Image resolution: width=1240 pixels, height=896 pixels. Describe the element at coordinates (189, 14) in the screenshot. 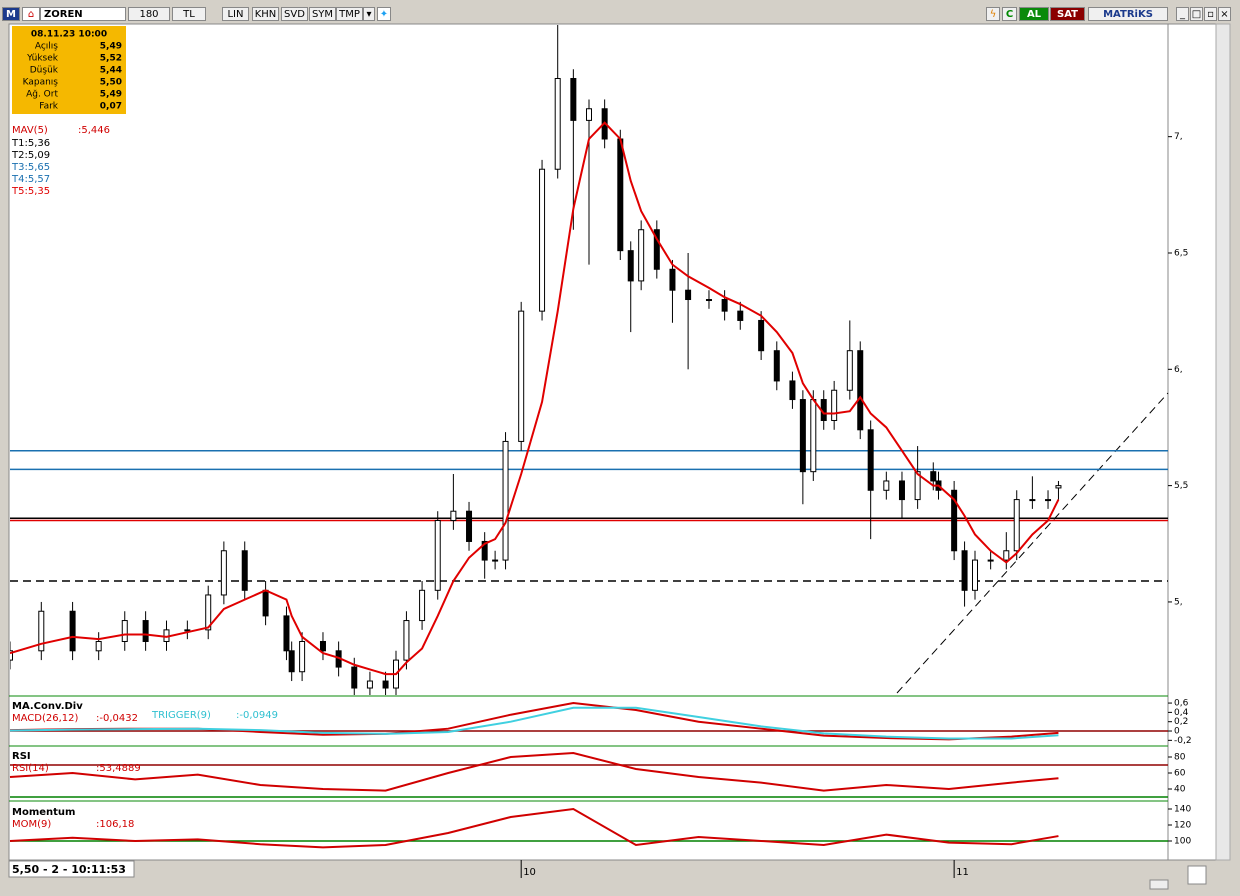

I see `currency: TL` at that location.